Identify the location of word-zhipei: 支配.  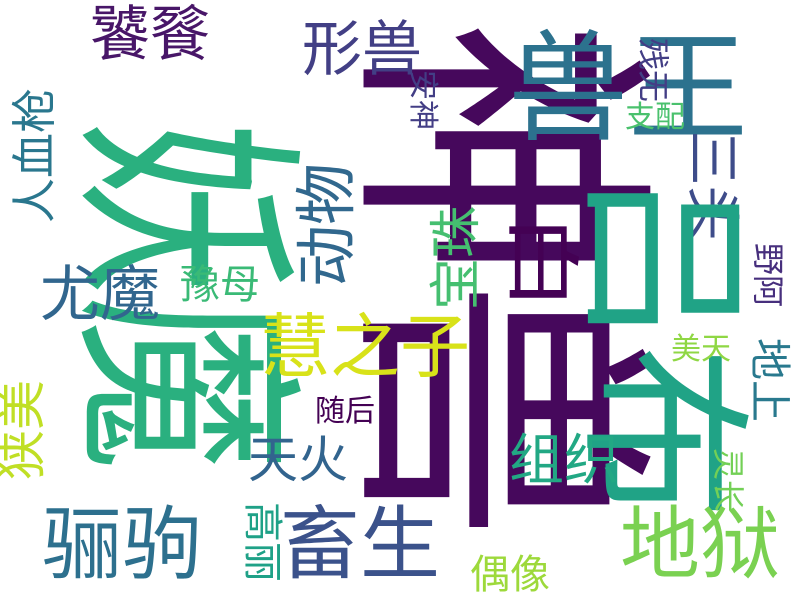
(655, 117).